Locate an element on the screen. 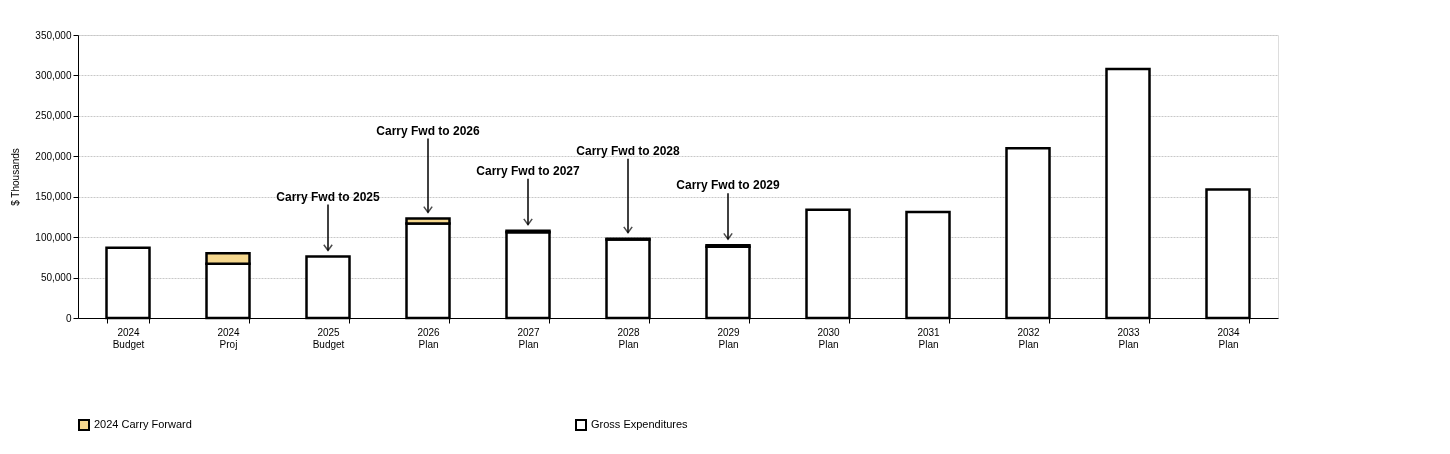  annotation: Carry Fwd to 2028 is located at coordinates (628, 150).